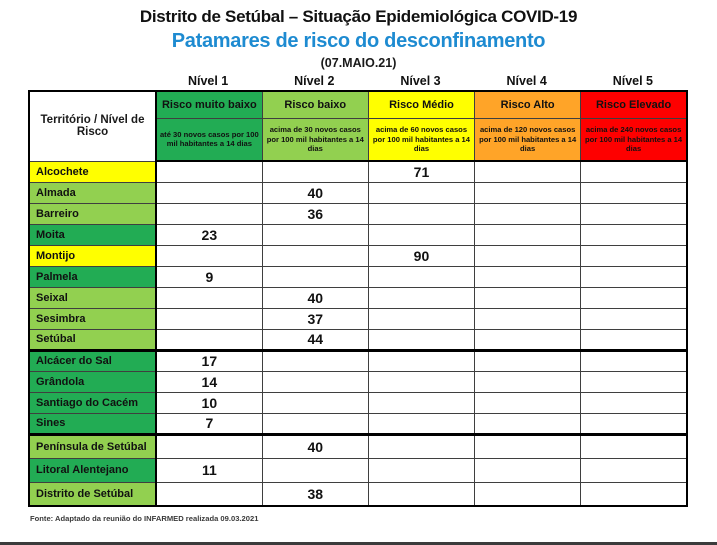  I want to click on table-row: Grândola 14, so click(358, 381).